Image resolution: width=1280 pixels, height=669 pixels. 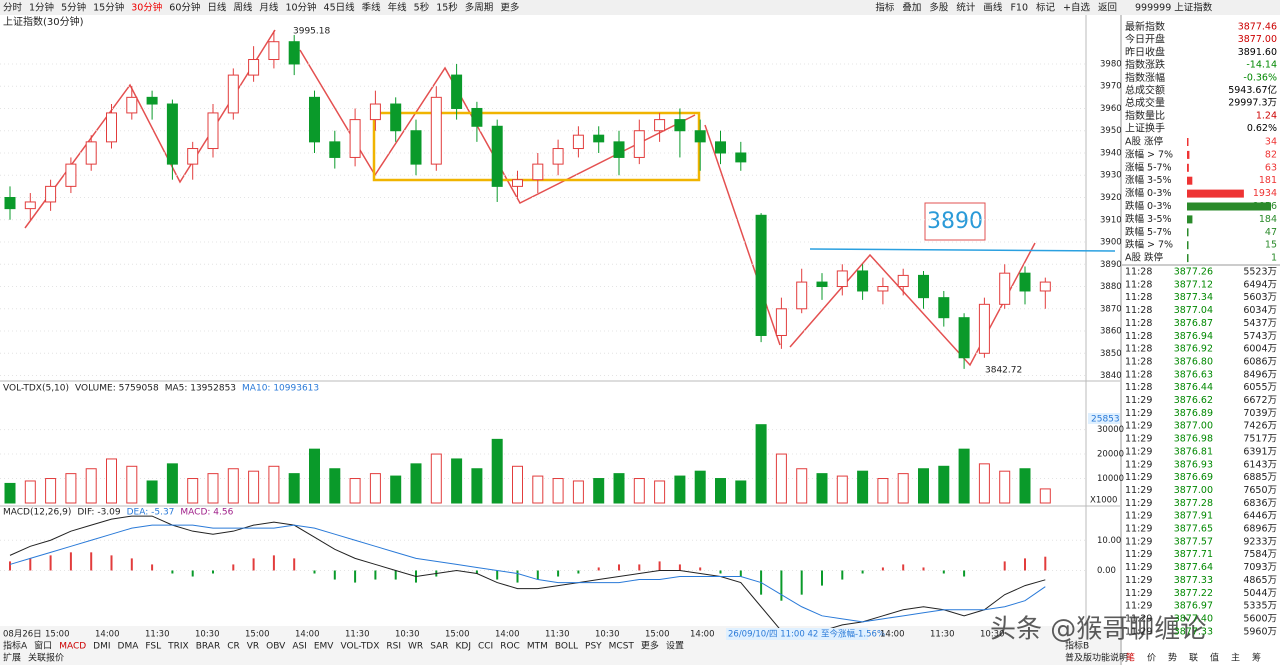 I want to click on tick-volume: 6143万, so click(x=1260, y=464).